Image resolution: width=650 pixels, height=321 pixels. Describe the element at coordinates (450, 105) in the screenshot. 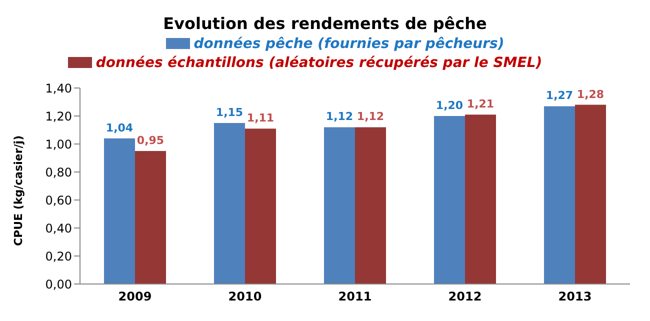

I see `data-label: 1,20` at that location.